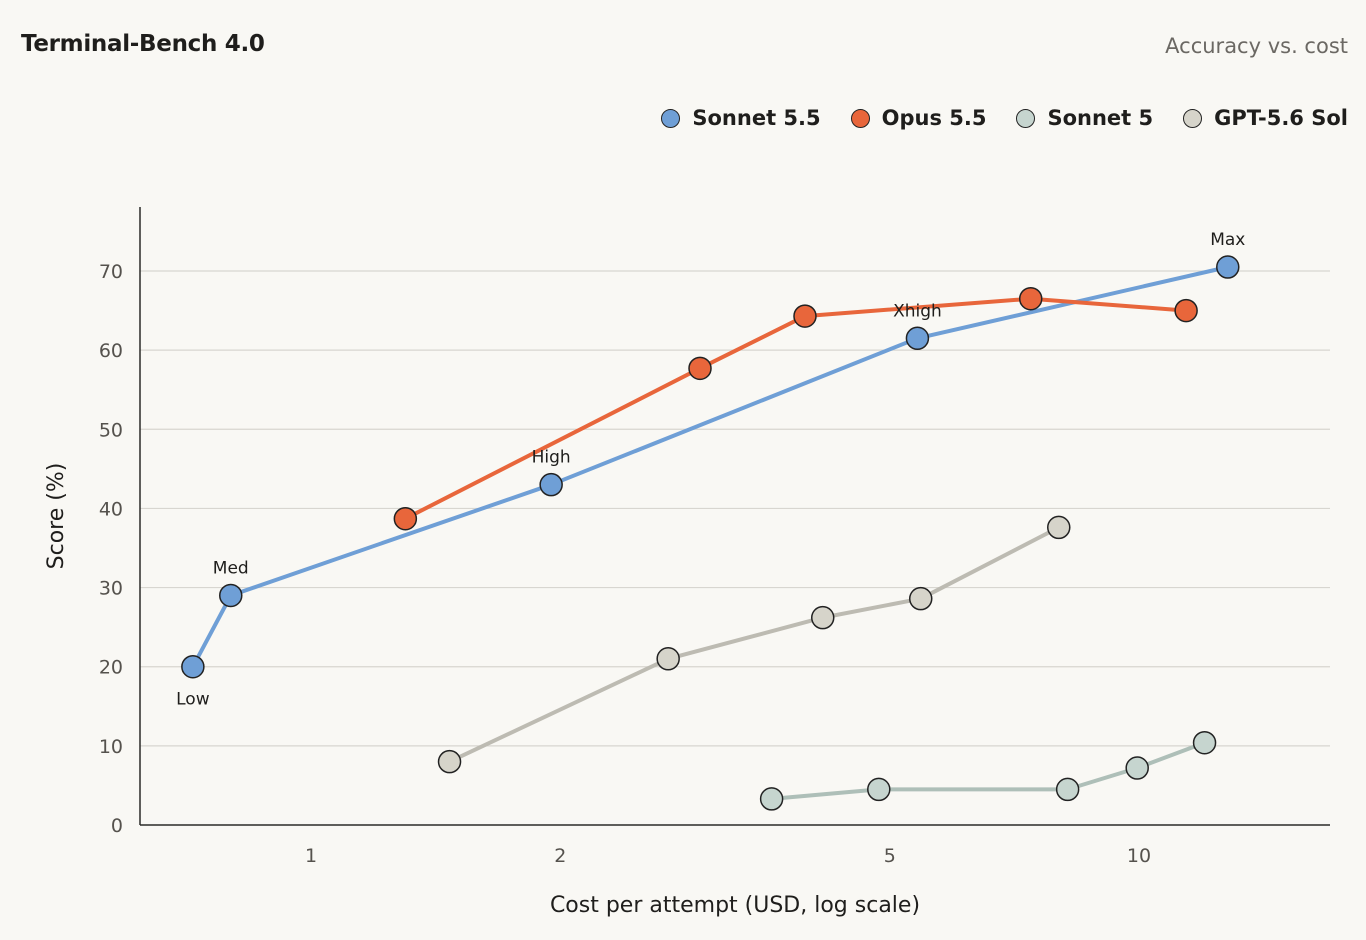 The height and width of the screenshot is (940, 1366). I want to click on x-tick-label: 1, so click(311, 856).